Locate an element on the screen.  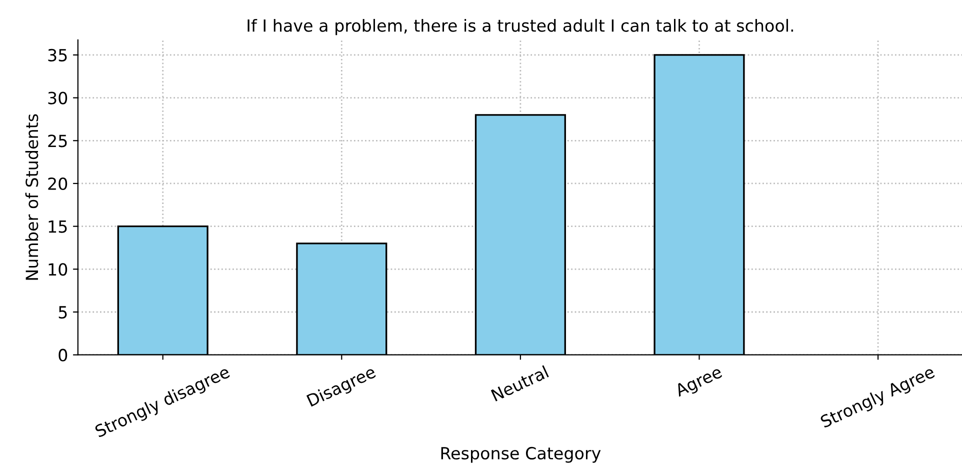
y-tick-label: 0 is located at coordinates (63, 355).